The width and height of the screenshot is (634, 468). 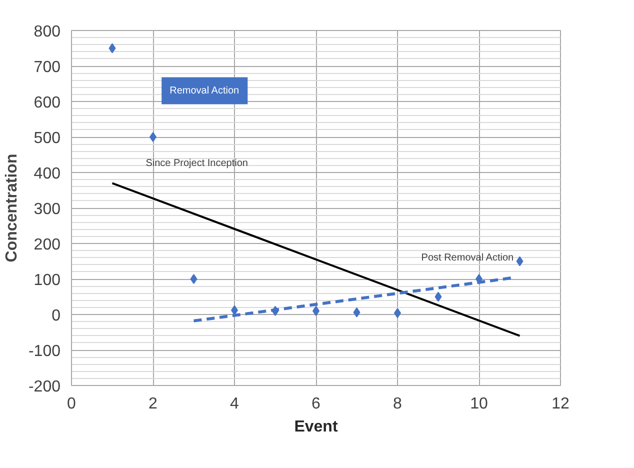 What do you see at coordinates (47, 174) in the screenshot?
I see `y-tick-label: 400` at bounding box center [47, 174].